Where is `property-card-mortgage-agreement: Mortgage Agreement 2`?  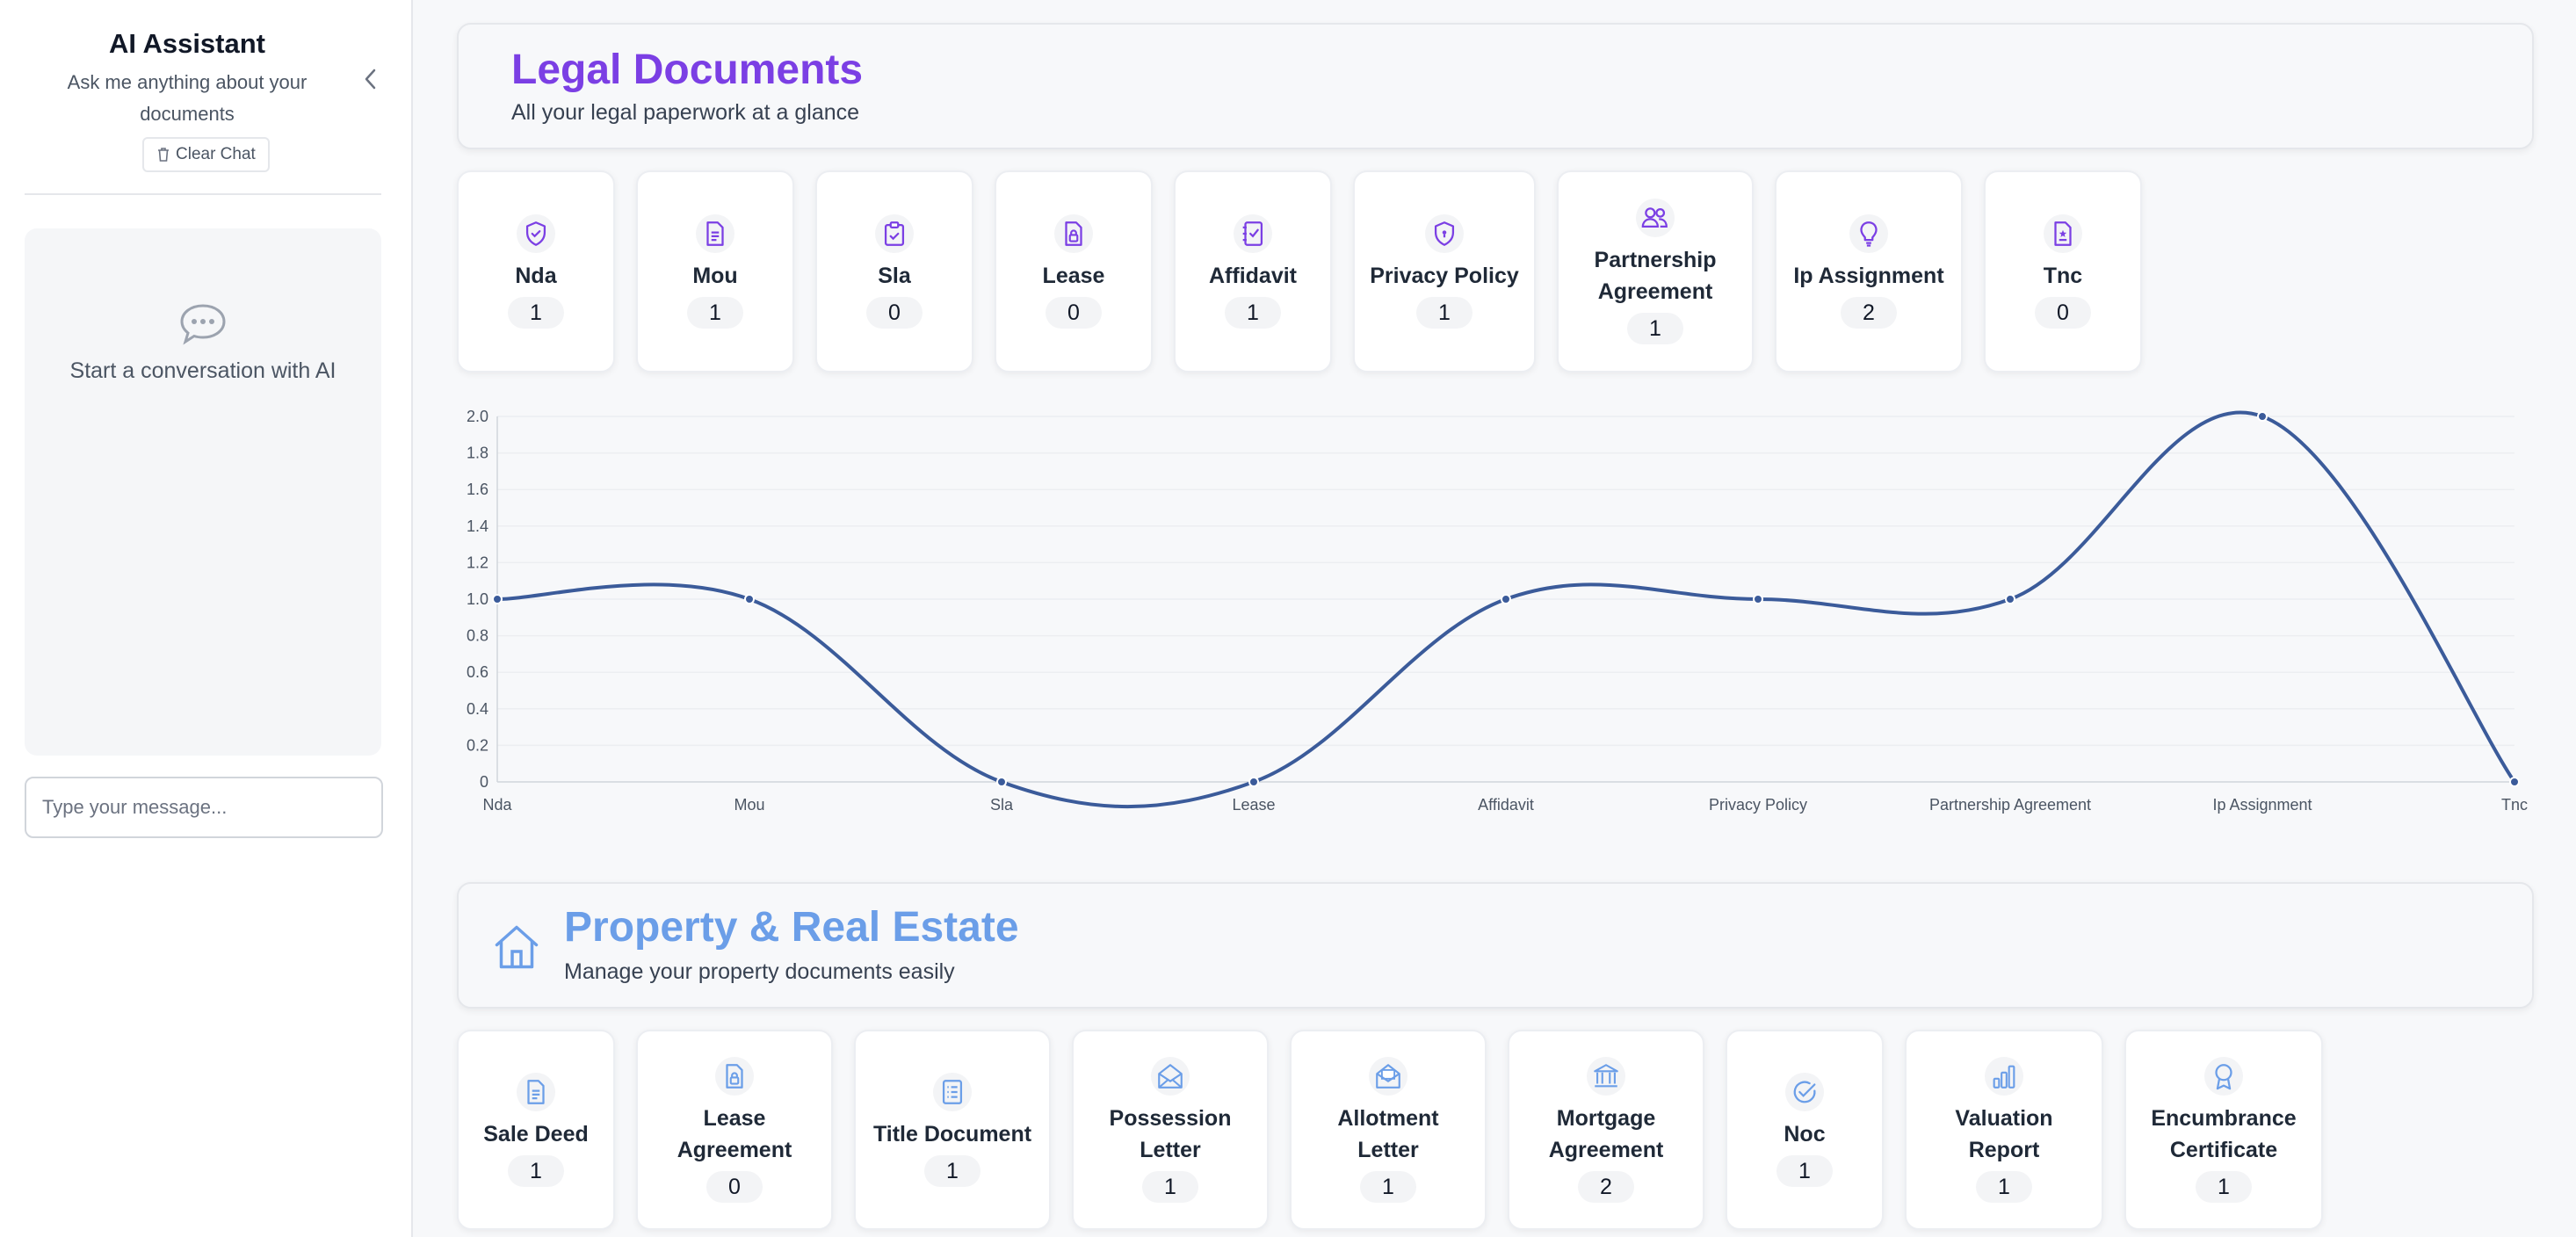 property-card-mortgage-agreement: Mortgage Agreement 2 is located at coordinates (1606, 1130).